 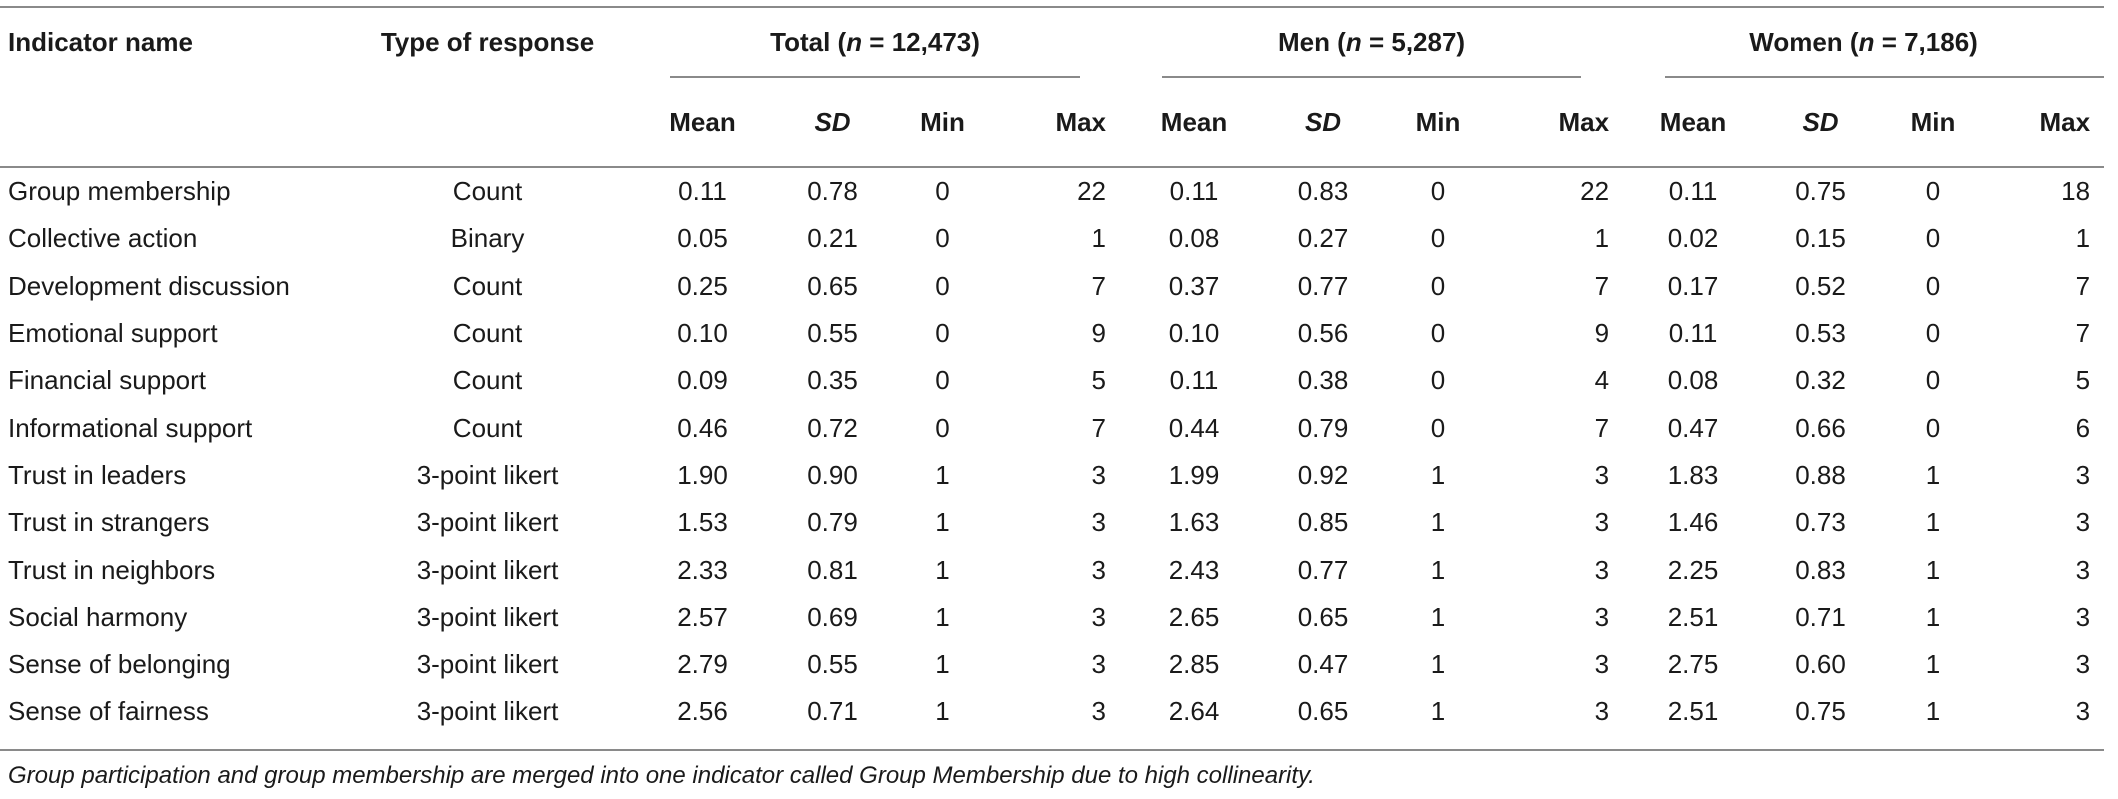 What do you see at coordinates (1602, 238) in the screenshot?
I see `max-cell: 1` at bounding box center [1602, 238].